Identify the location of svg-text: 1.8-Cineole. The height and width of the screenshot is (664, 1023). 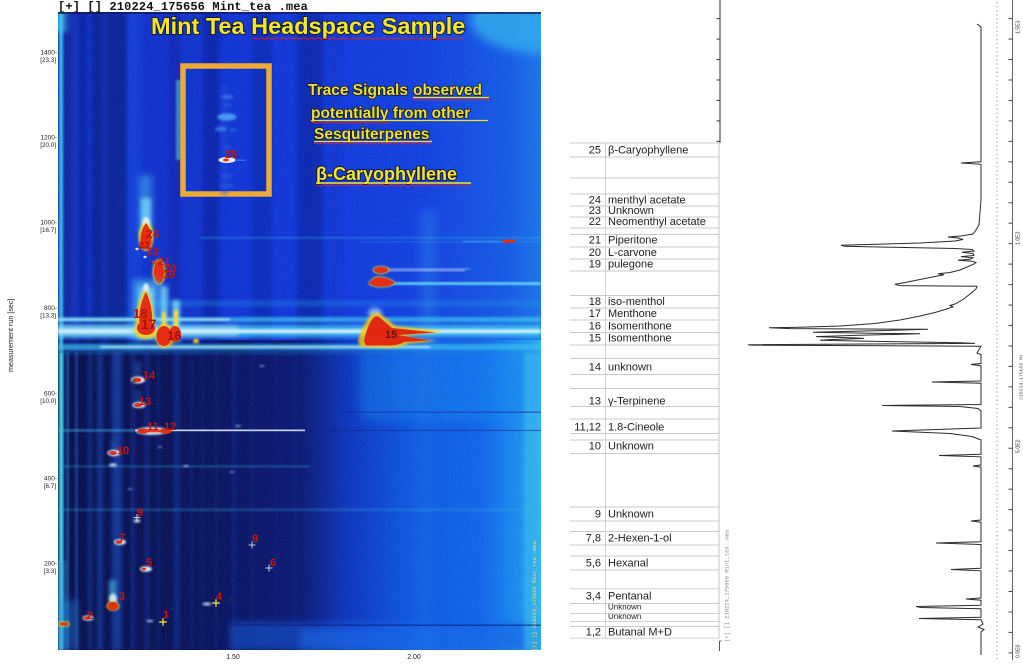
(636, 428).